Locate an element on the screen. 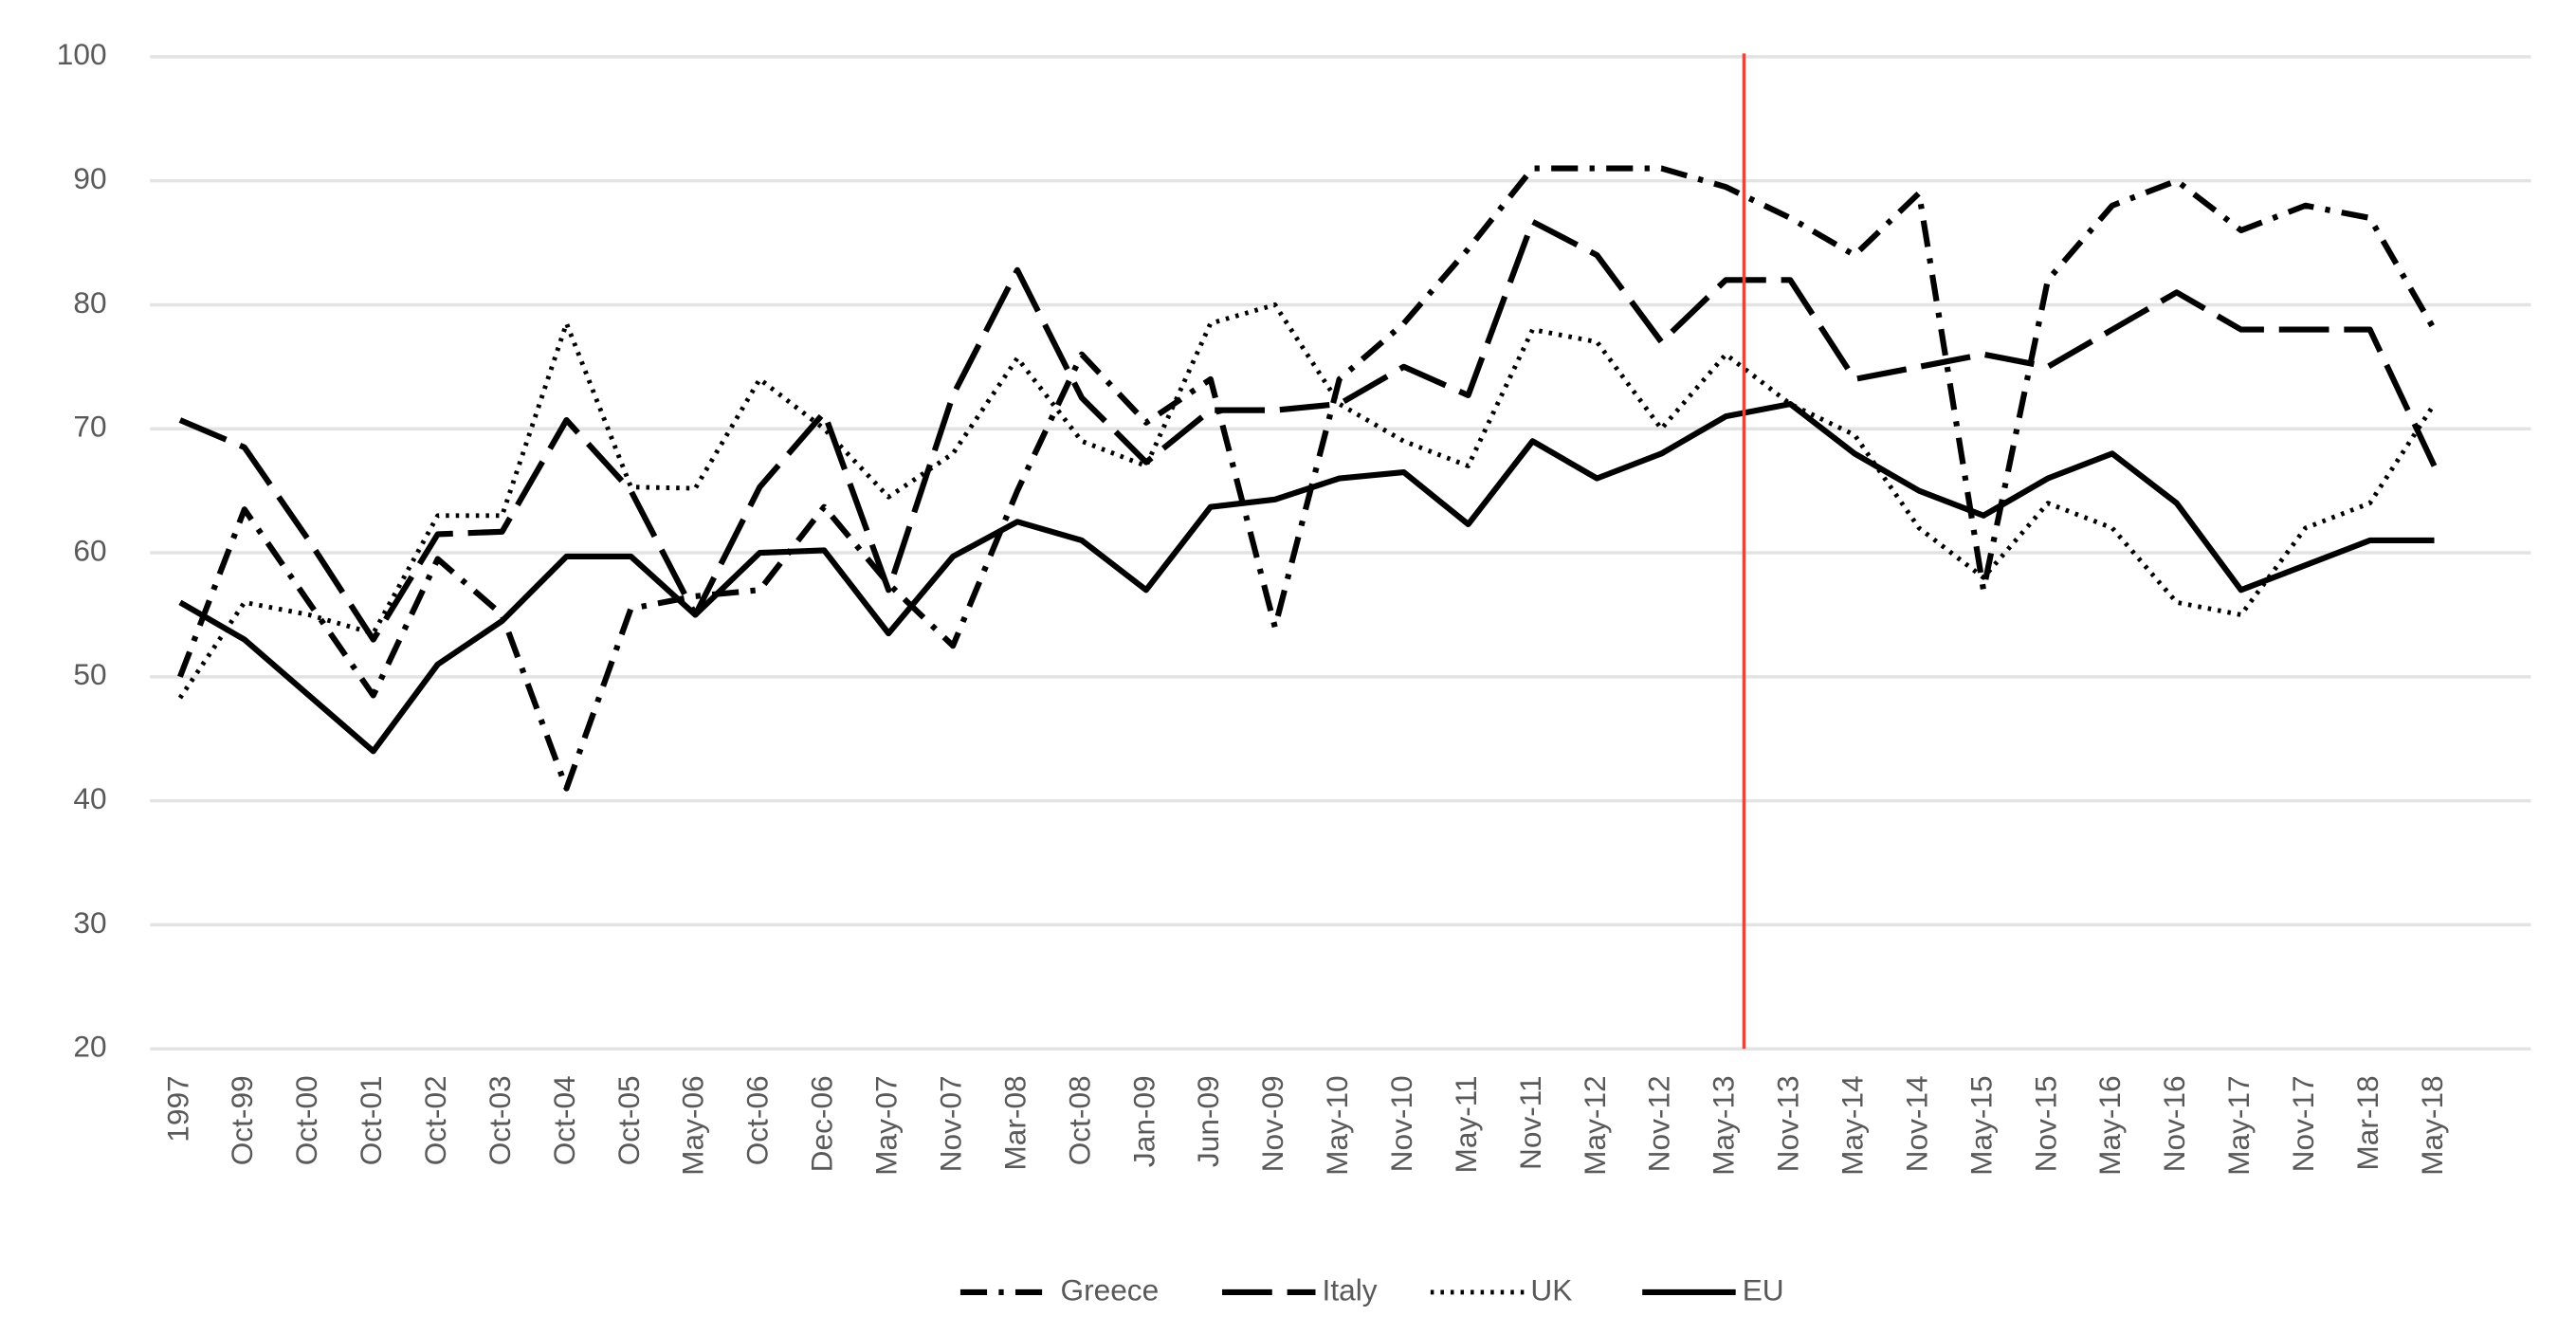 The image size is (2576, 1334). x-tick-label: May-17 is located at coordinates (2238, 1125).